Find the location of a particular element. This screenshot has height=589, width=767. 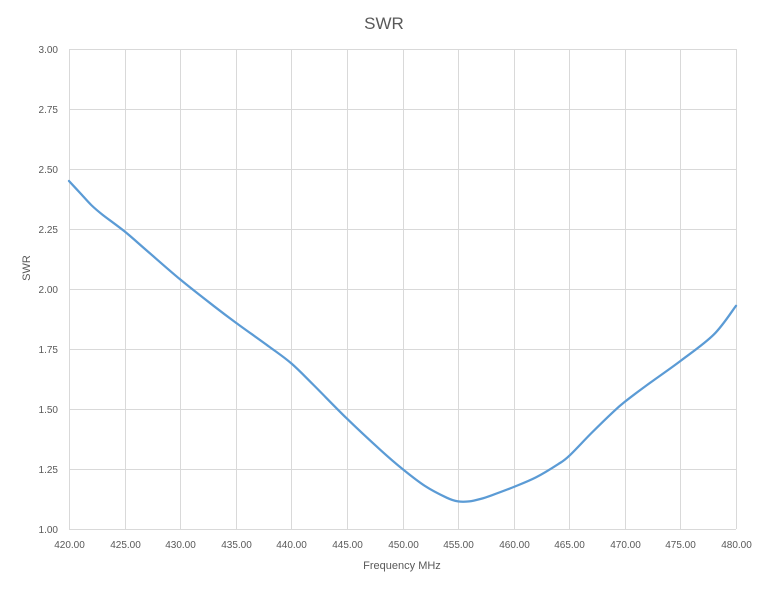

y-tick-label: 1.50 is located at coordinates (49, 410).